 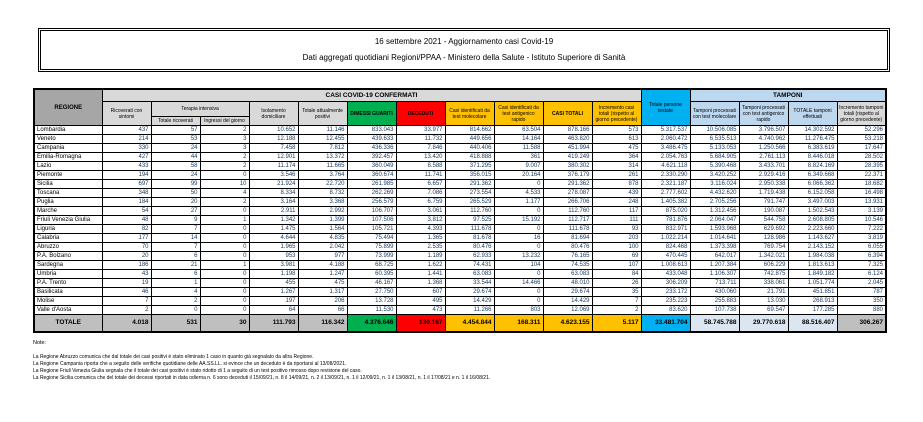 What do you see at coordinates (518, 157) in the screenshot?
I see `cell-casi_antigenico: 361` at bounding box center [518, 157].